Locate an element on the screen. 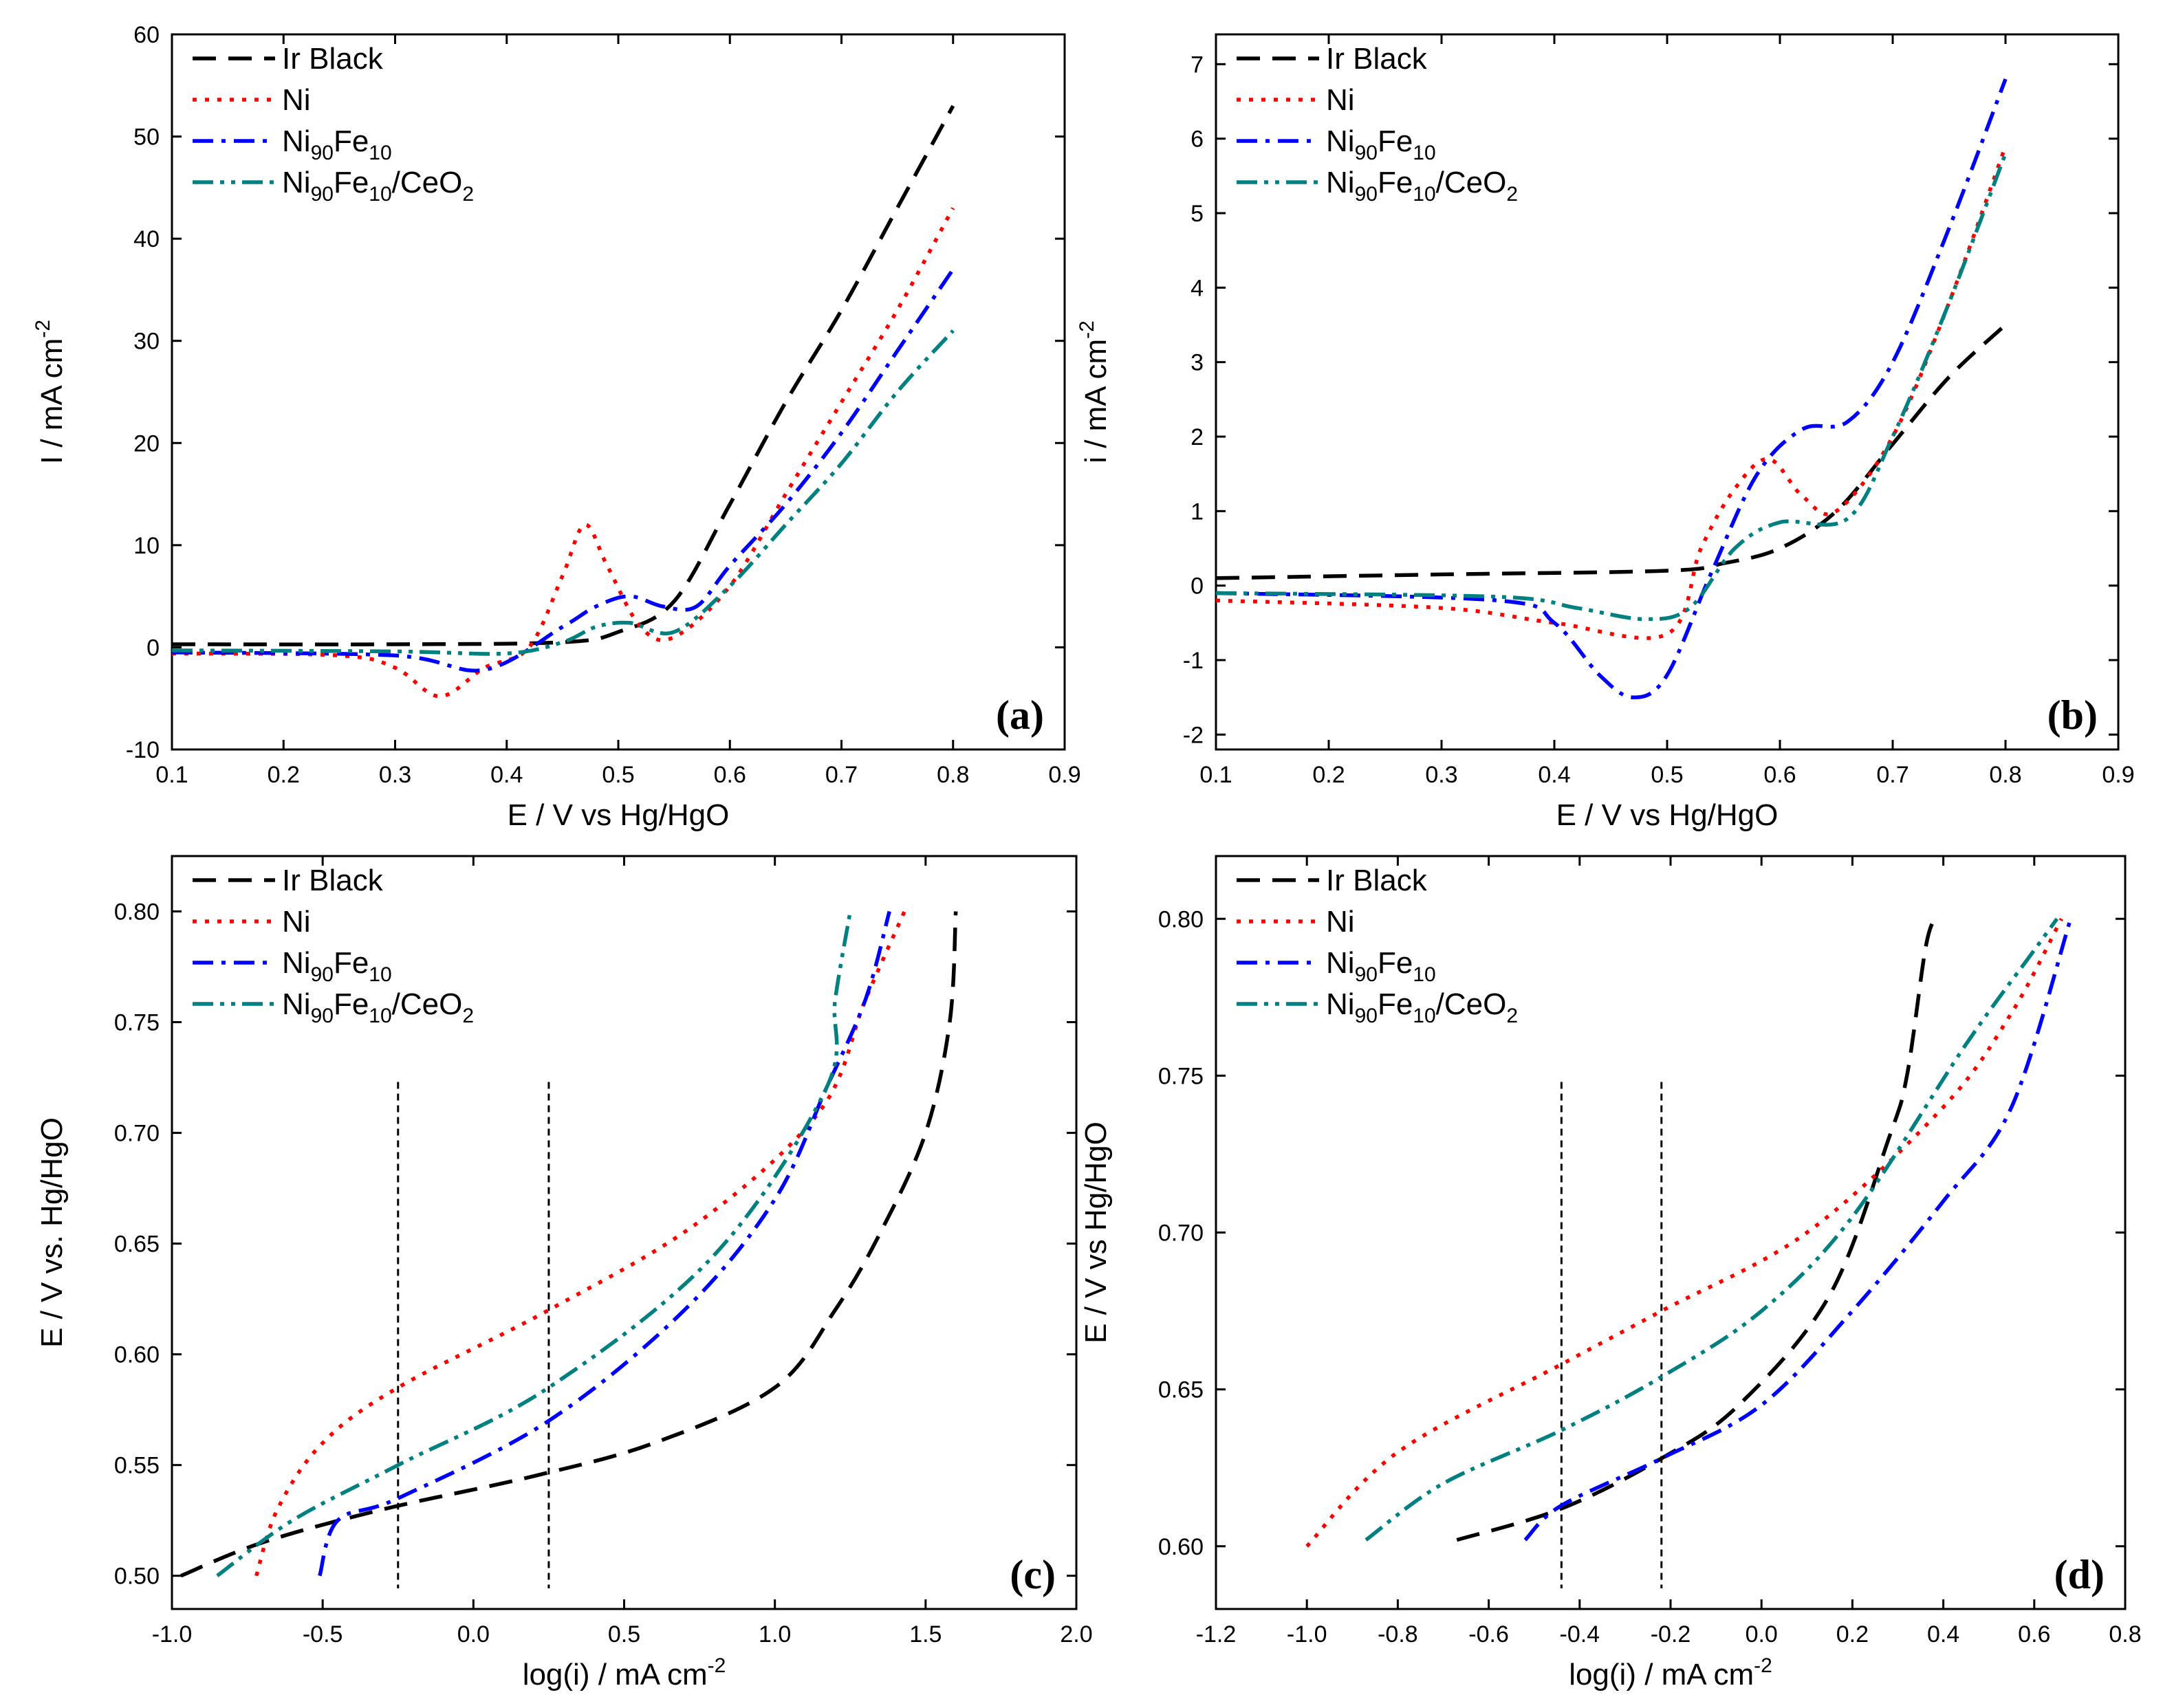 This screenshot has width=2163, height=1708. x-tick-label: -0.2 is located at coordinates (1671, 1634).